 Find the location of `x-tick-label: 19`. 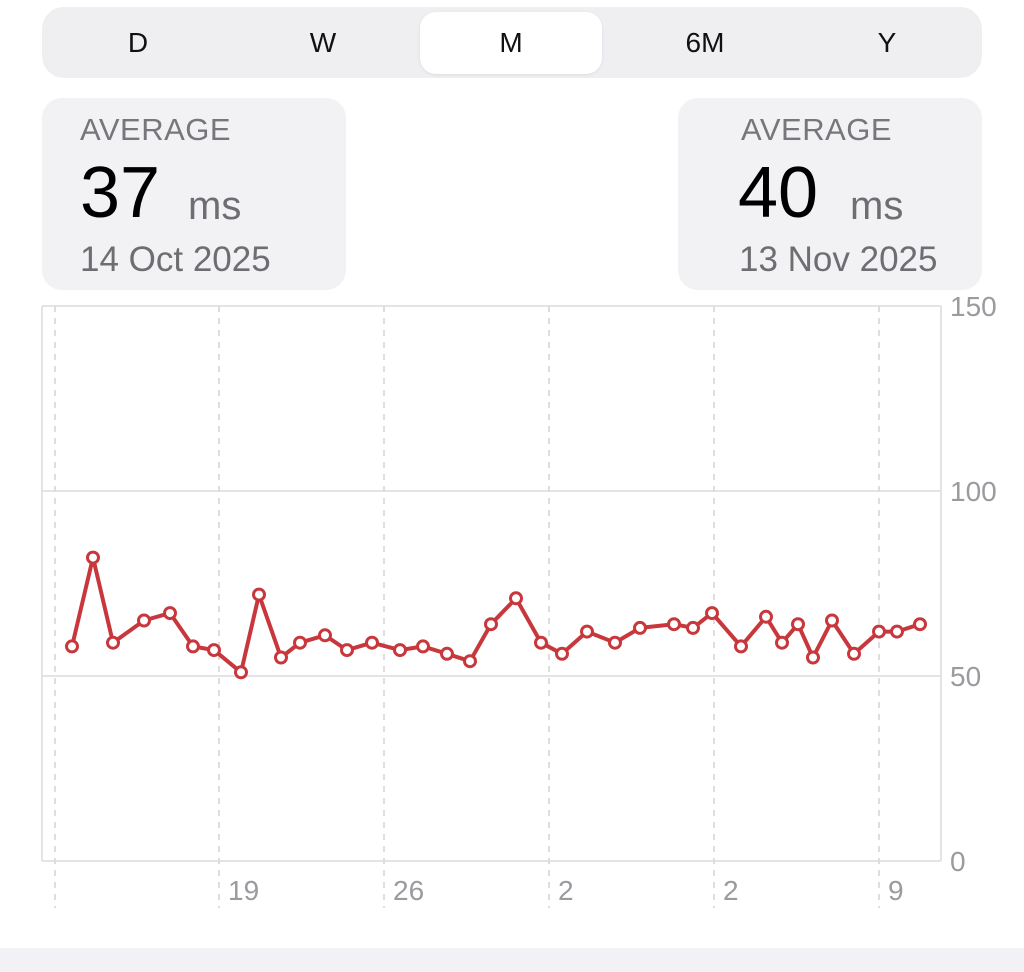

x-tick-label: 19 is located at coordinates (243, 890).